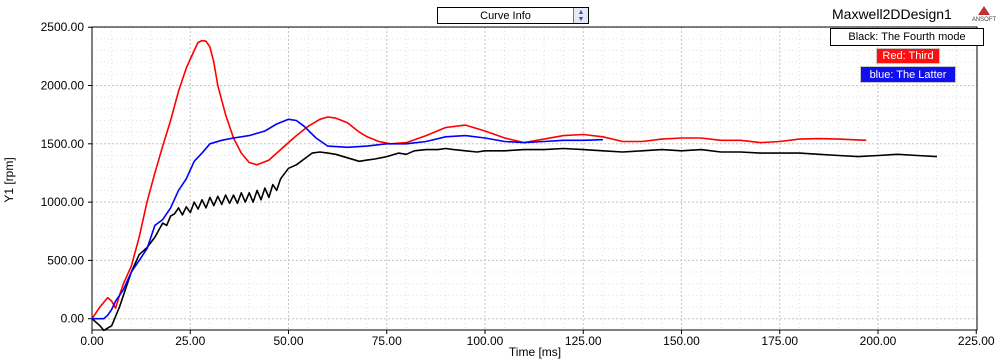 This screenshot has height=360, width=1006. Describe the element at coordinates (63, 202) in the screenshot. I see `y-tick-label: 1000.00` at that location.